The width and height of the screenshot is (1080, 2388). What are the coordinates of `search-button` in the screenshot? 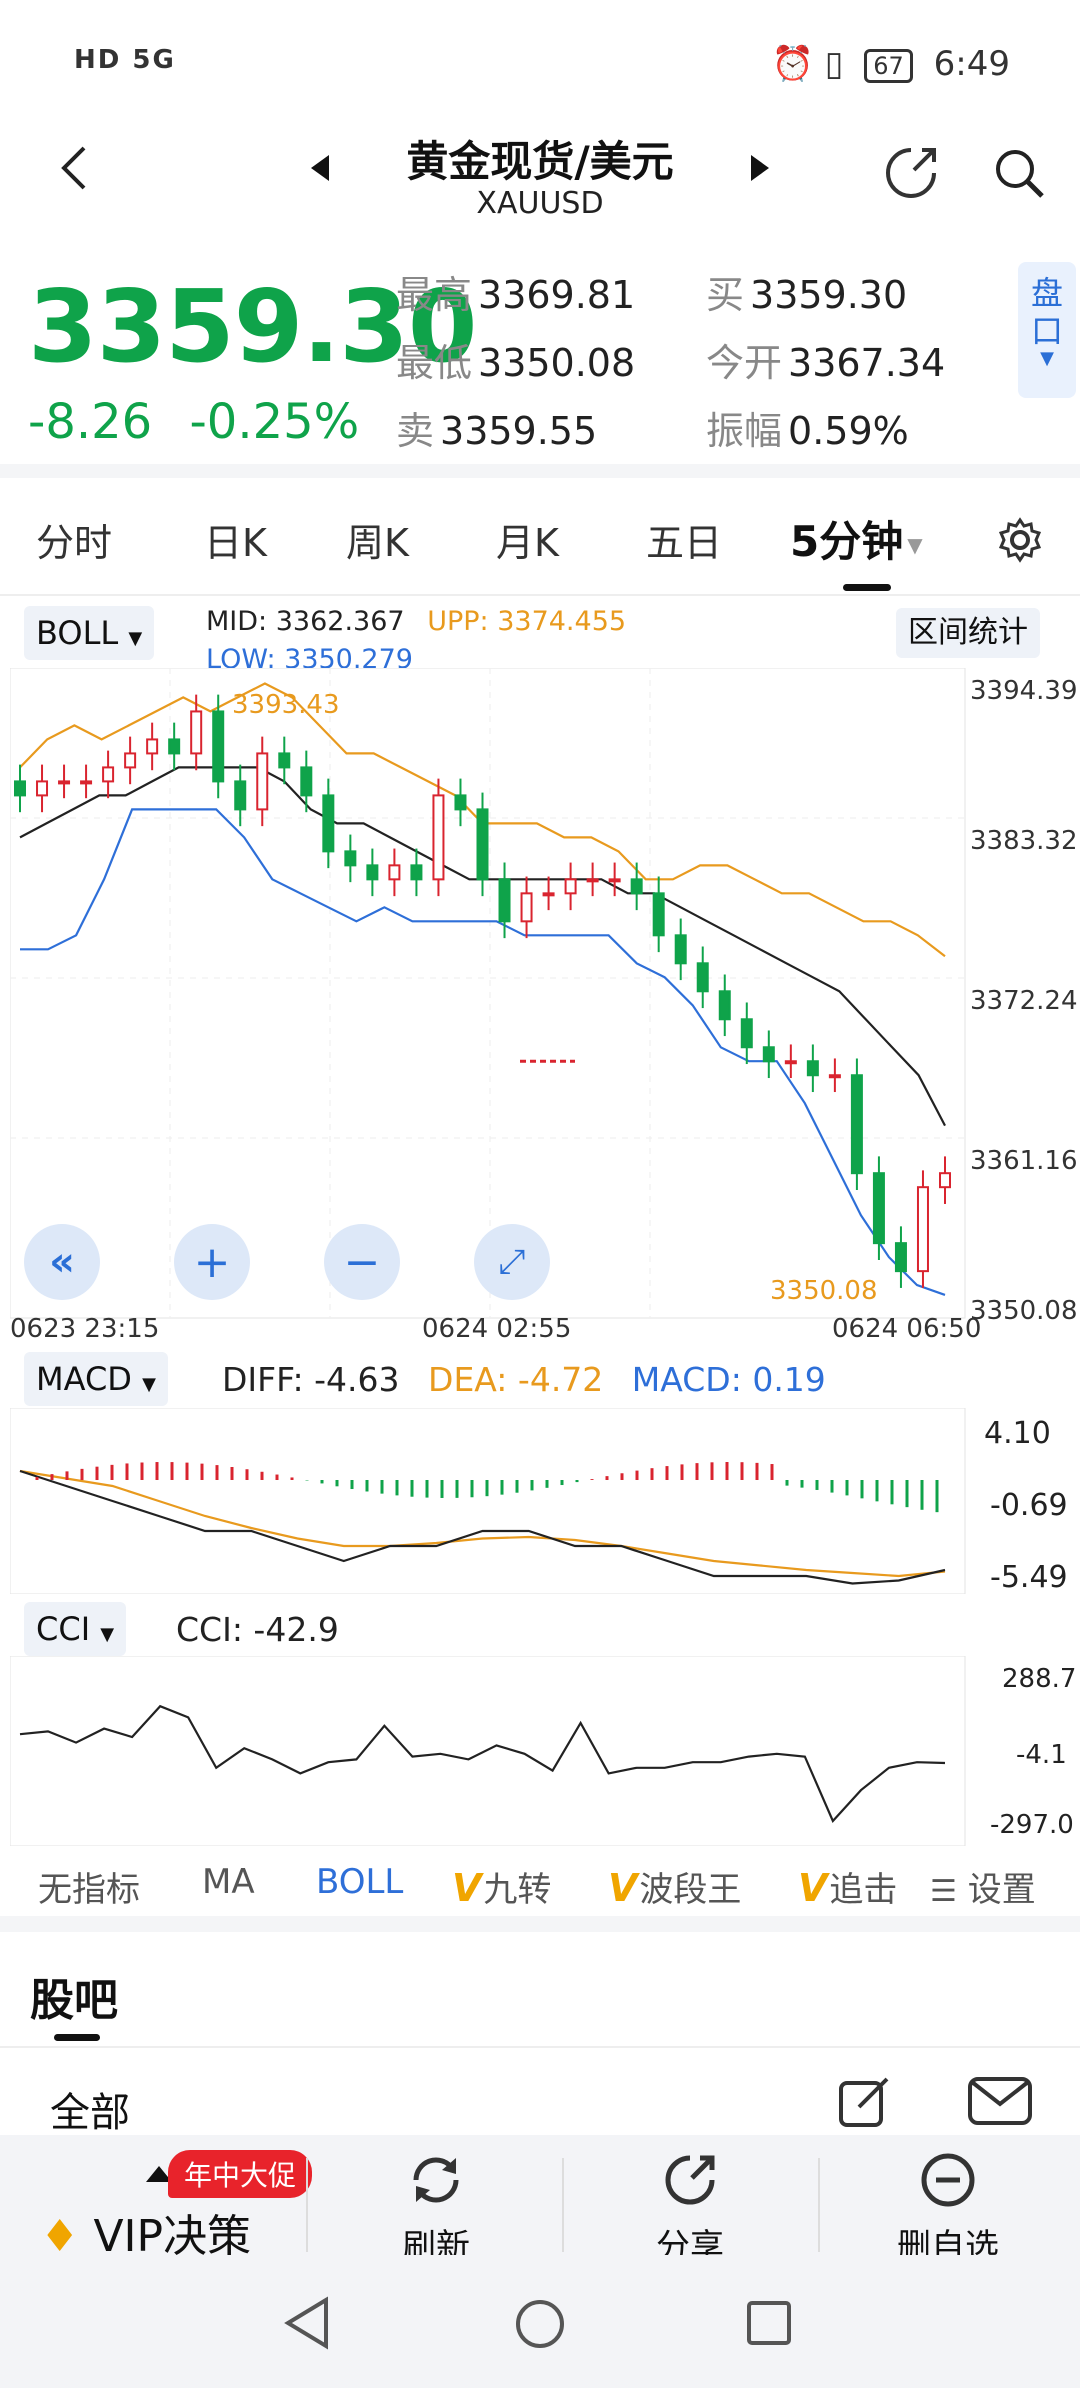 It's located at (1019, 173).